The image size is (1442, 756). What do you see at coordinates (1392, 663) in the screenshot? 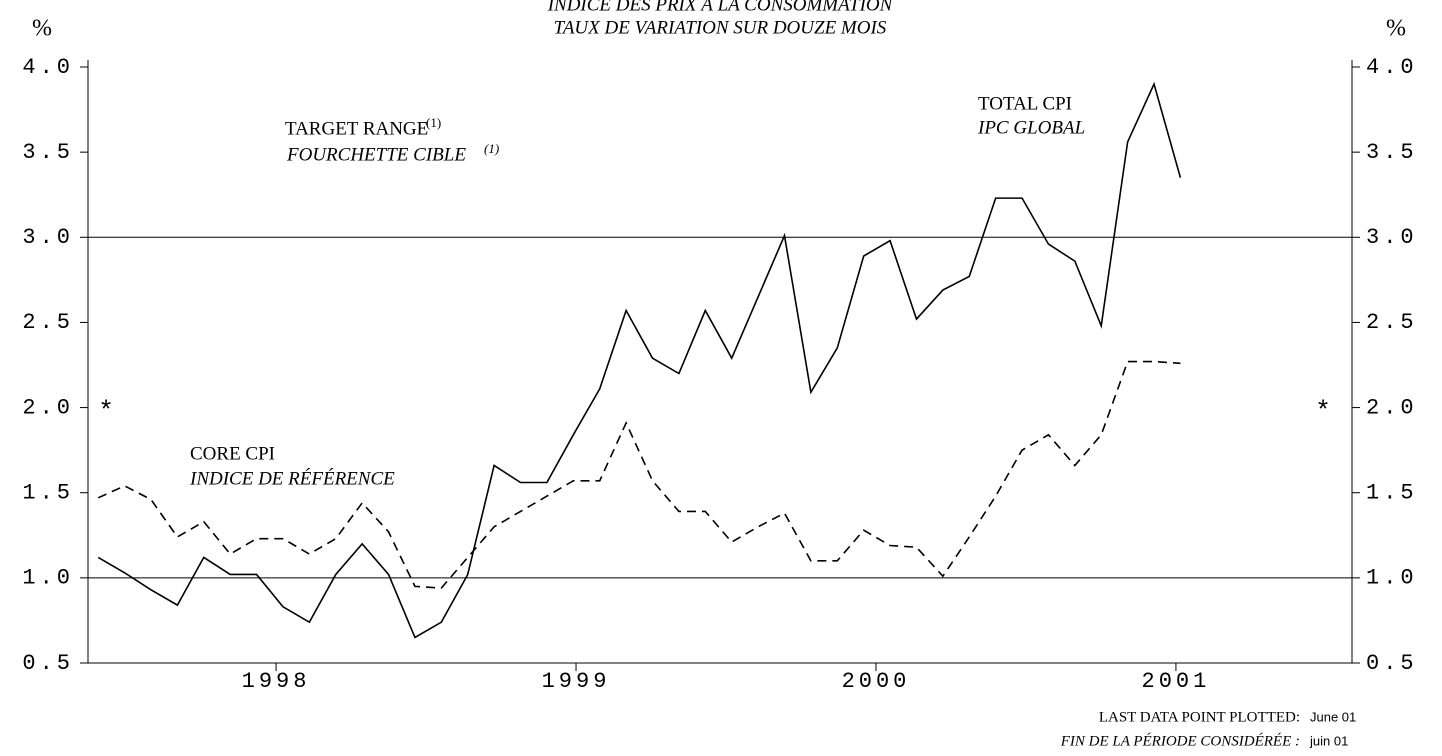
I see `y2-tick-label: 0.5` at bounding box center [1392, 663].